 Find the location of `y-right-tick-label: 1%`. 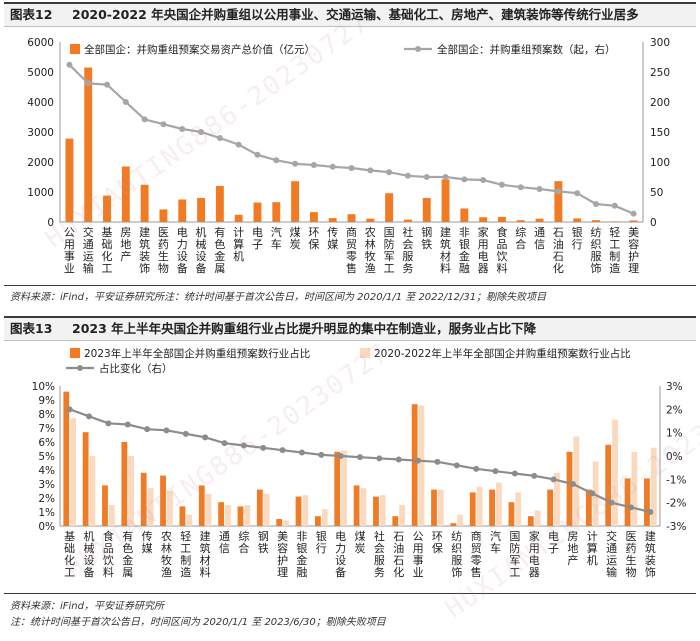

y-right-tick-label: 1% is located at coordinates (674, 434).